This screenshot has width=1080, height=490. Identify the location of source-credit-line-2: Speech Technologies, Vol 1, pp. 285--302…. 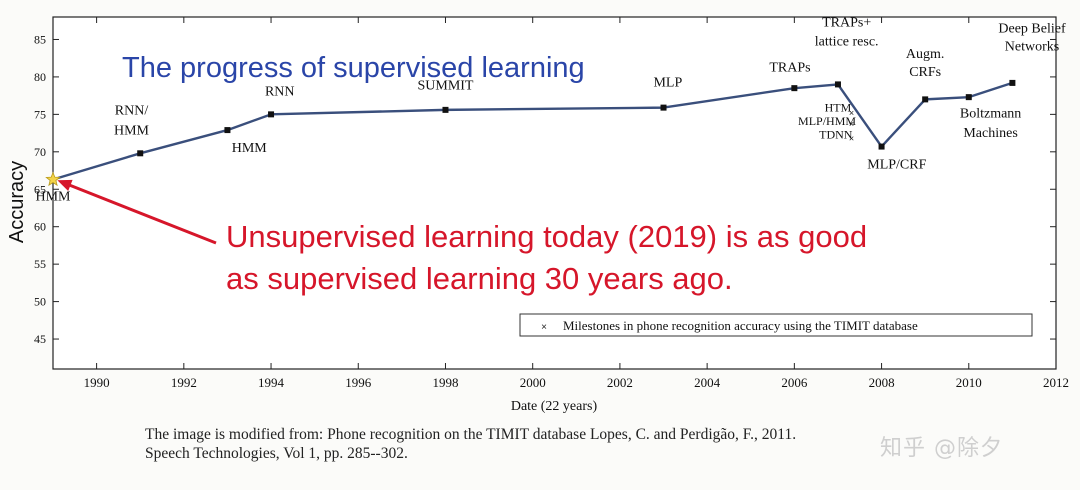
(276, 453).